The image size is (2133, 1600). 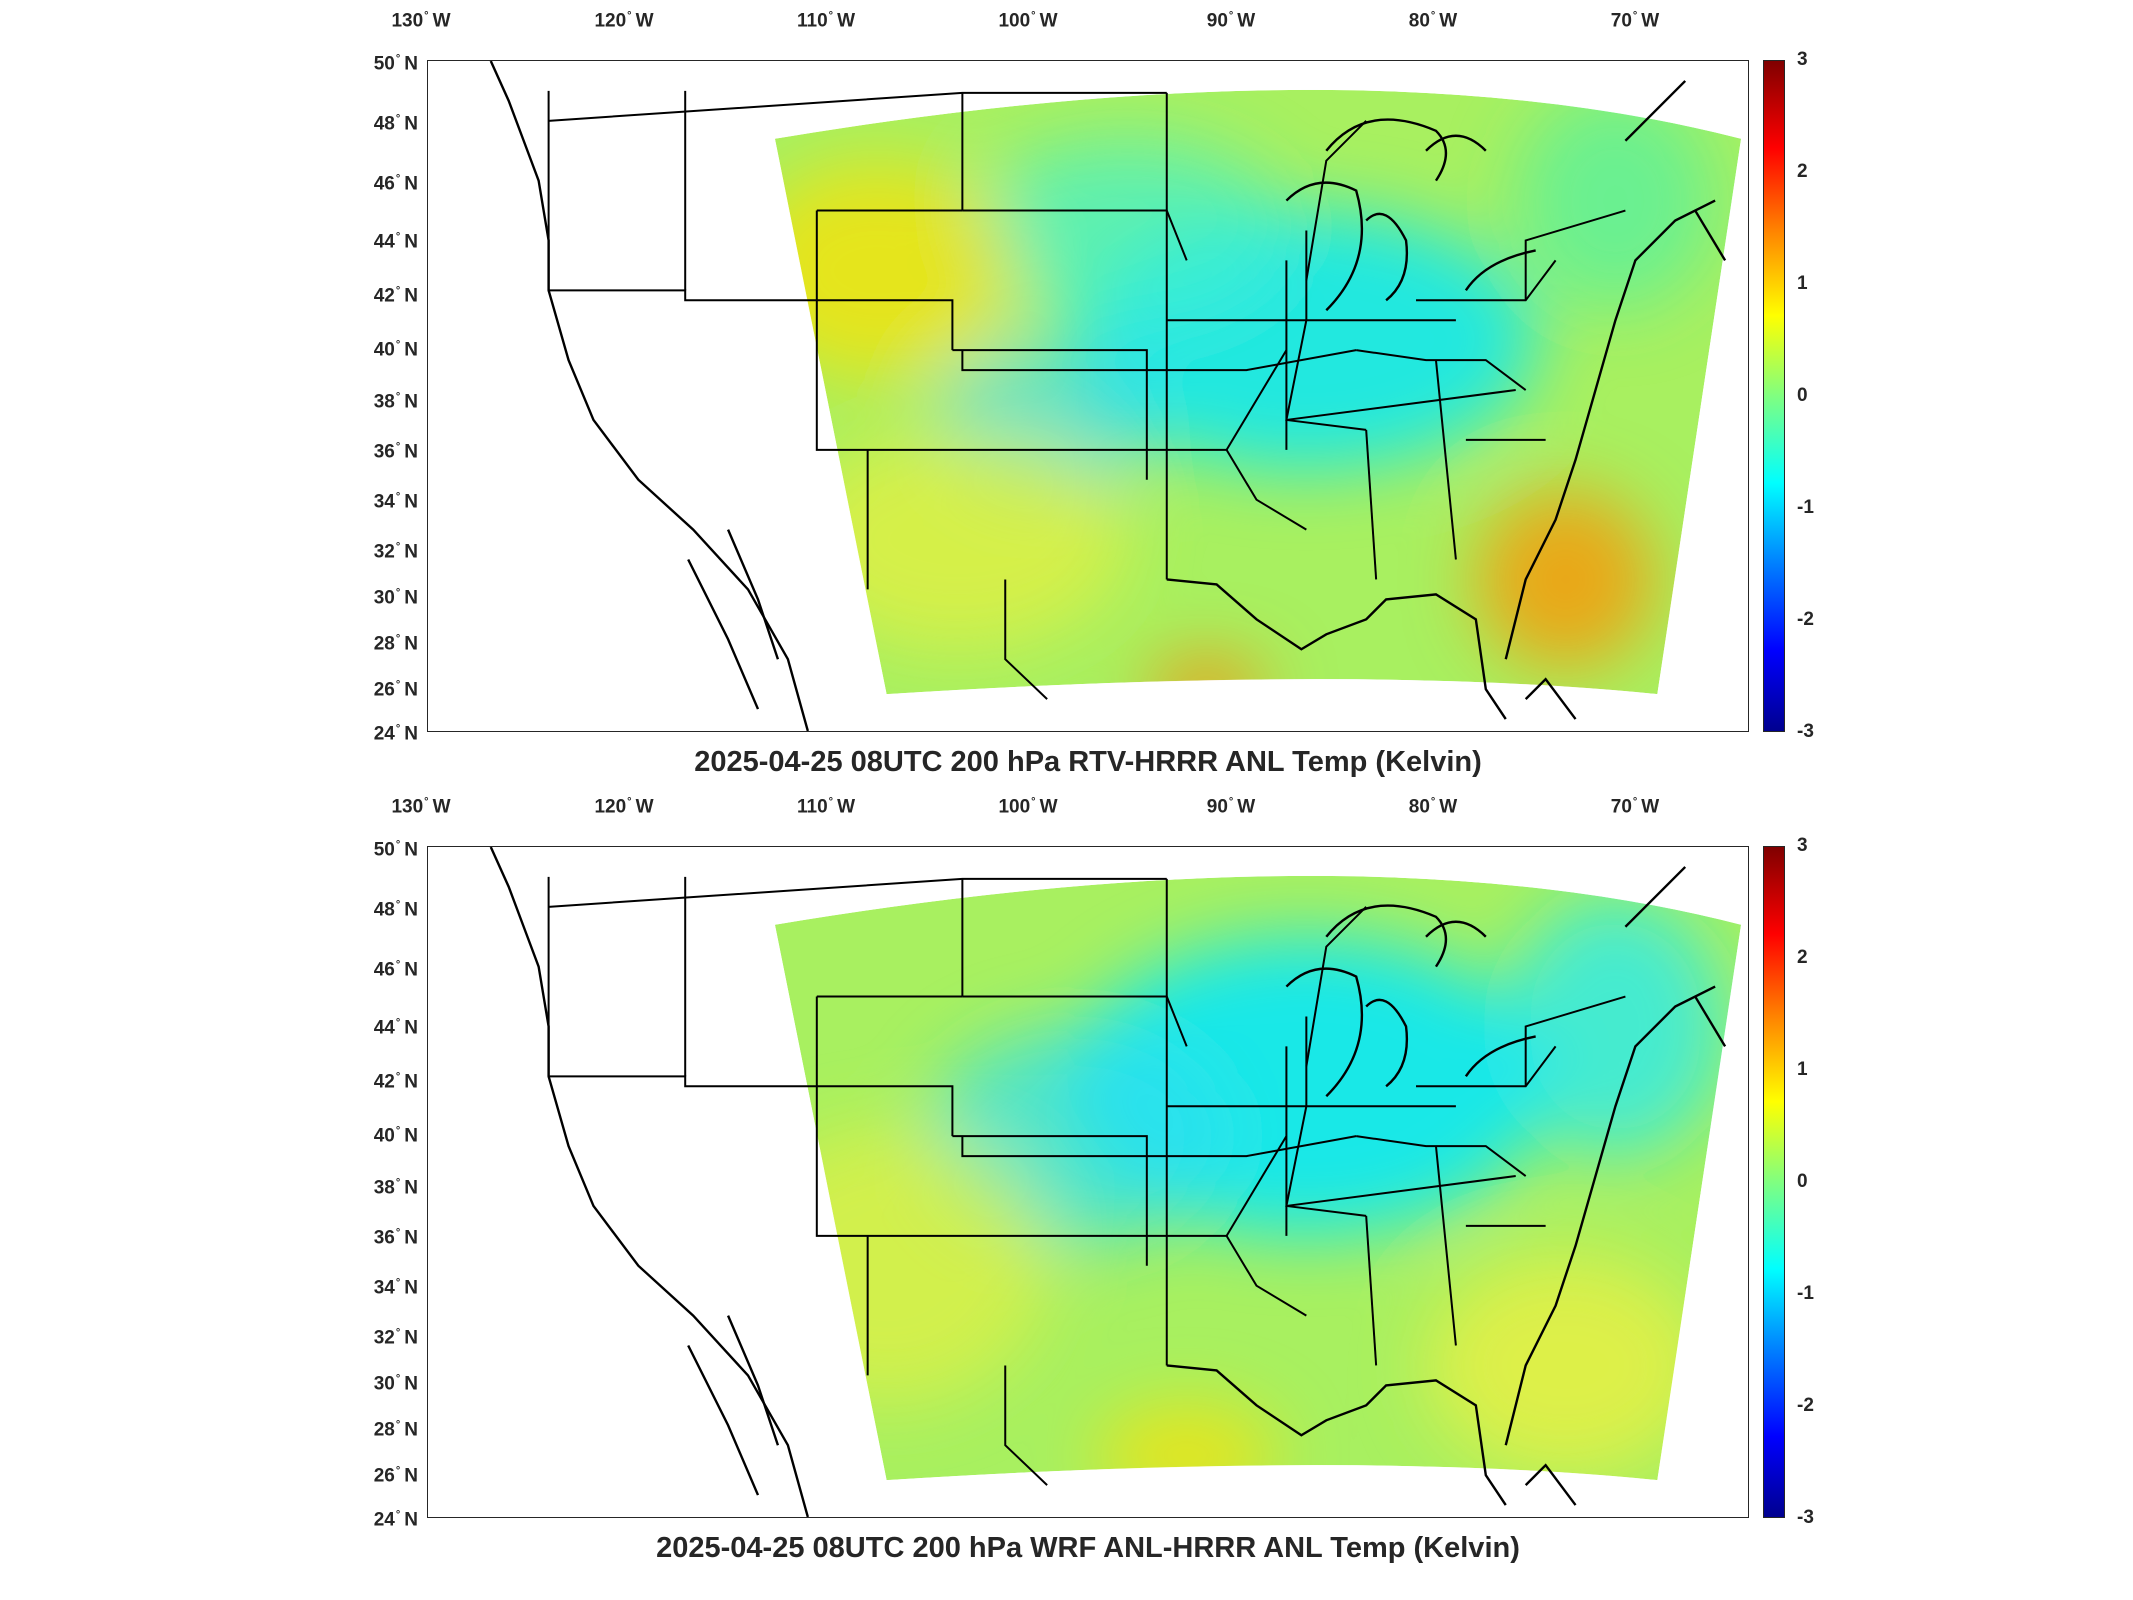 What do you see at coordinates (1433, 21) in the screenshot?
I see `longitude-tick-label: 80° W` at bounding box center [1433, 21].